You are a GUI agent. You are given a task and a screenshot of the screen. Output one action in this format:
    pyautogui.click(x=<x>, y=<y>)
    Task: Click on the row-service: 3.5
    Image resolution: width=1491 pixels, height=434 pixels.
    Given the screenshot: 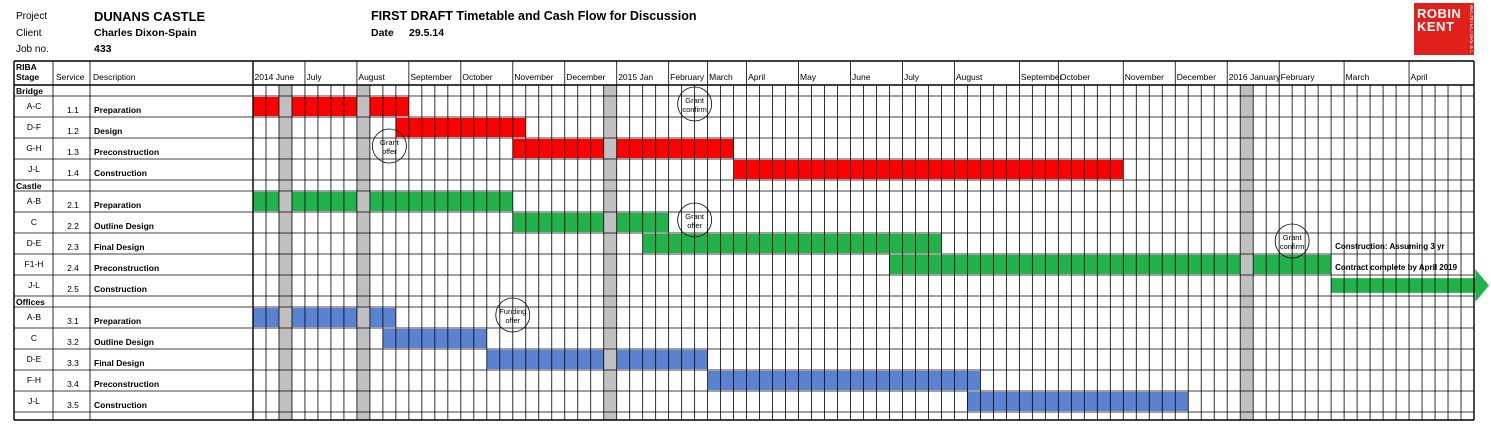 What is the action you would take?
    pyautogui.click(x=73, y=405)
    